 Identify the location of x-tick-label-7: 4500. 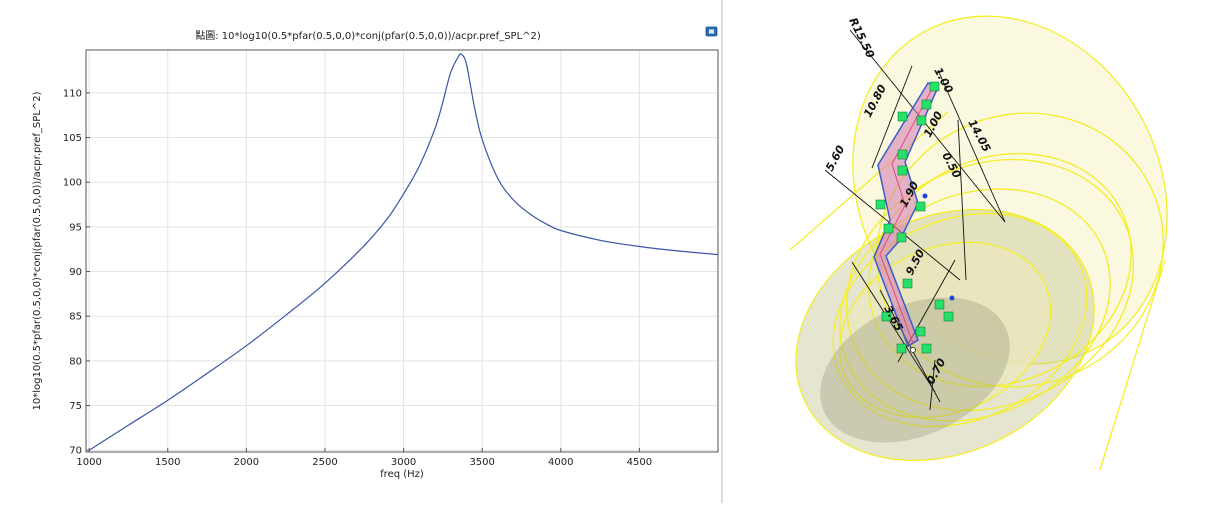
(639, 462).